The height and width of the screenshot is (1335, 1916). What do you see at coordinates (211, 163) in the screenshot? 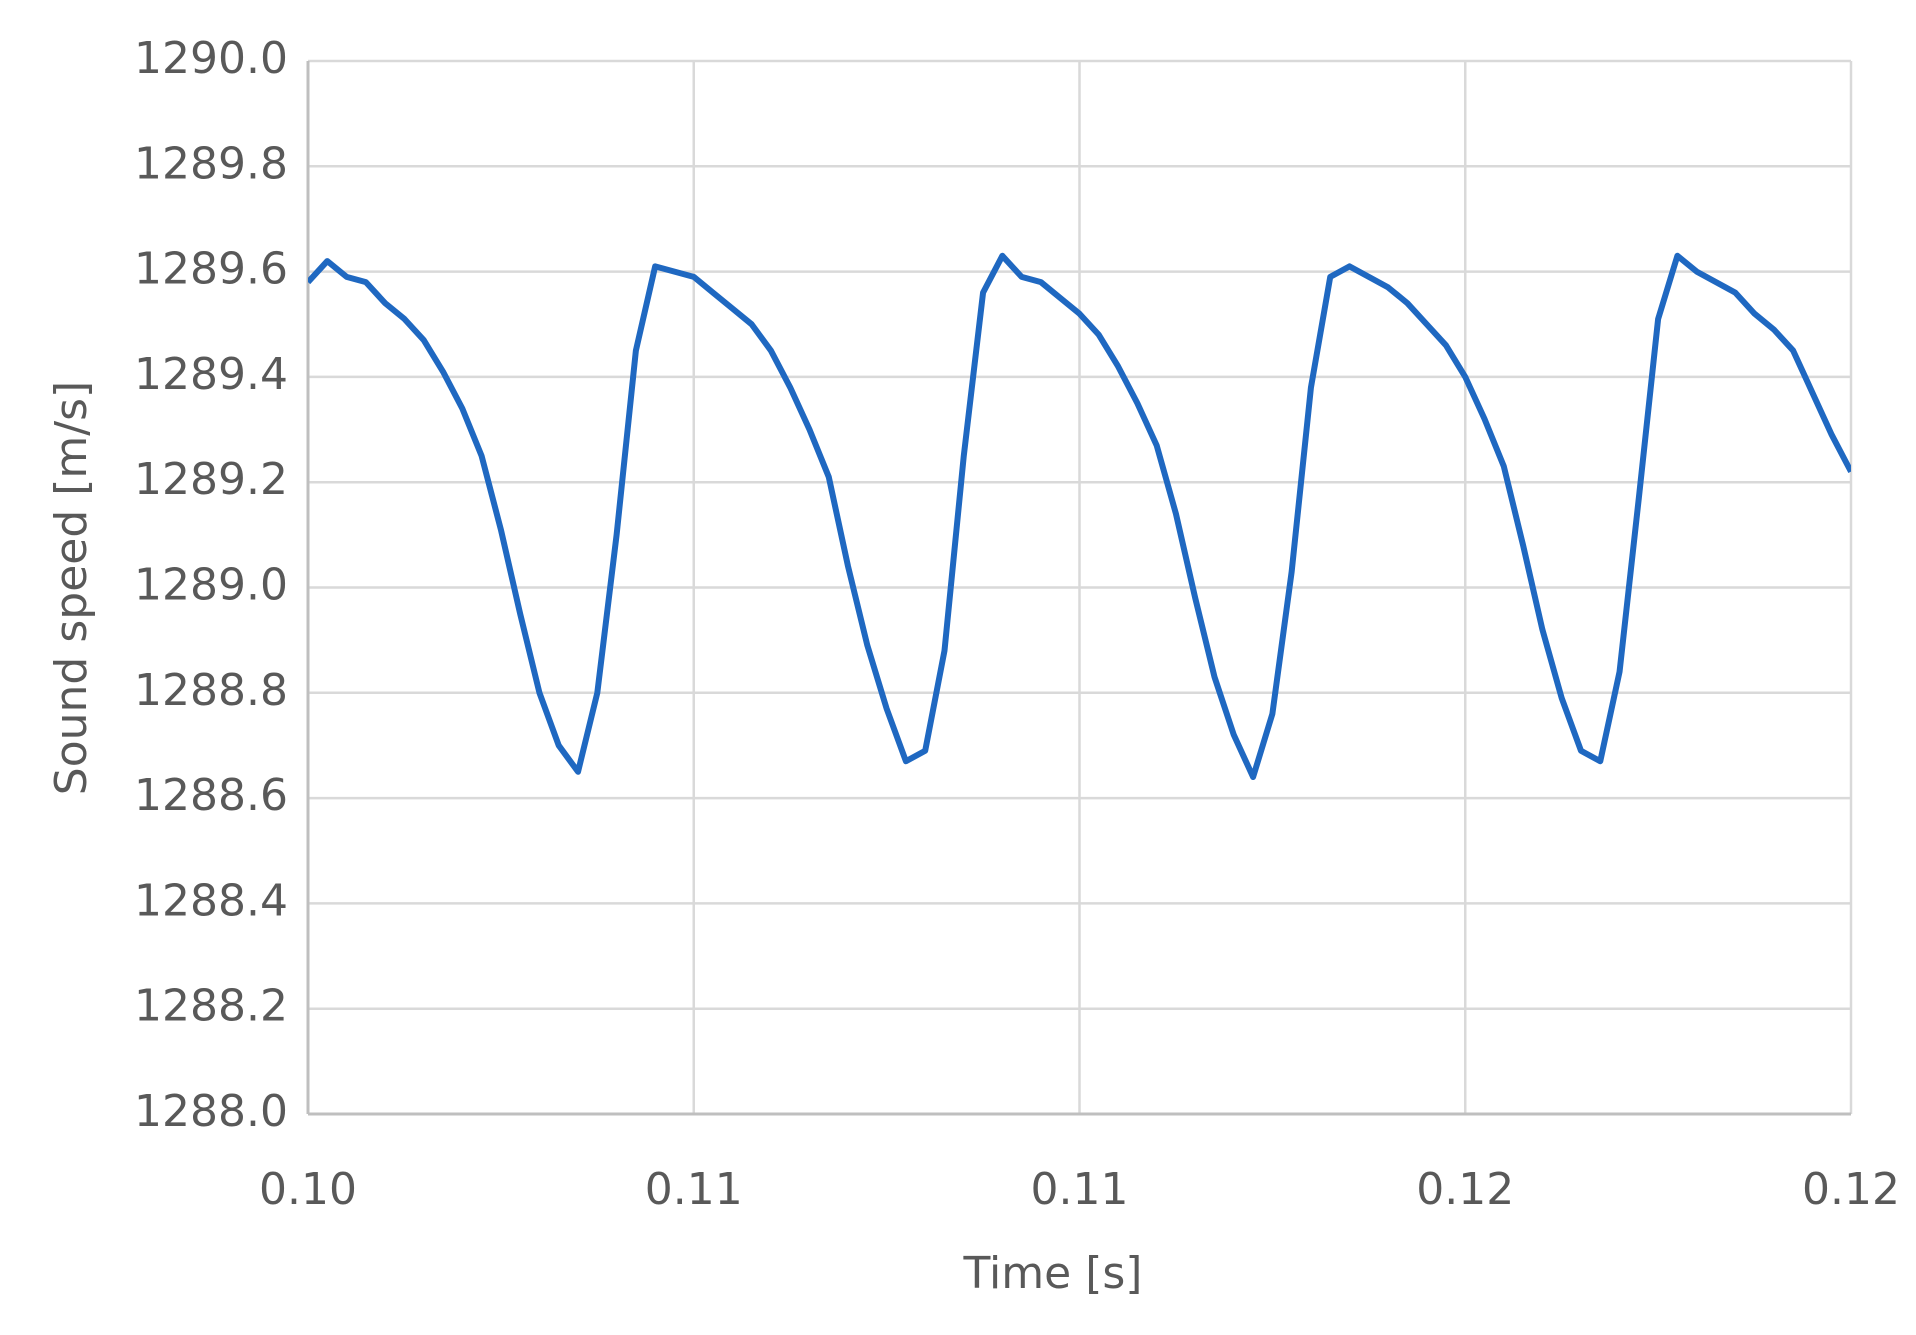
I see `y-tick-label: 1289.8` at bounding box center [211, 163].